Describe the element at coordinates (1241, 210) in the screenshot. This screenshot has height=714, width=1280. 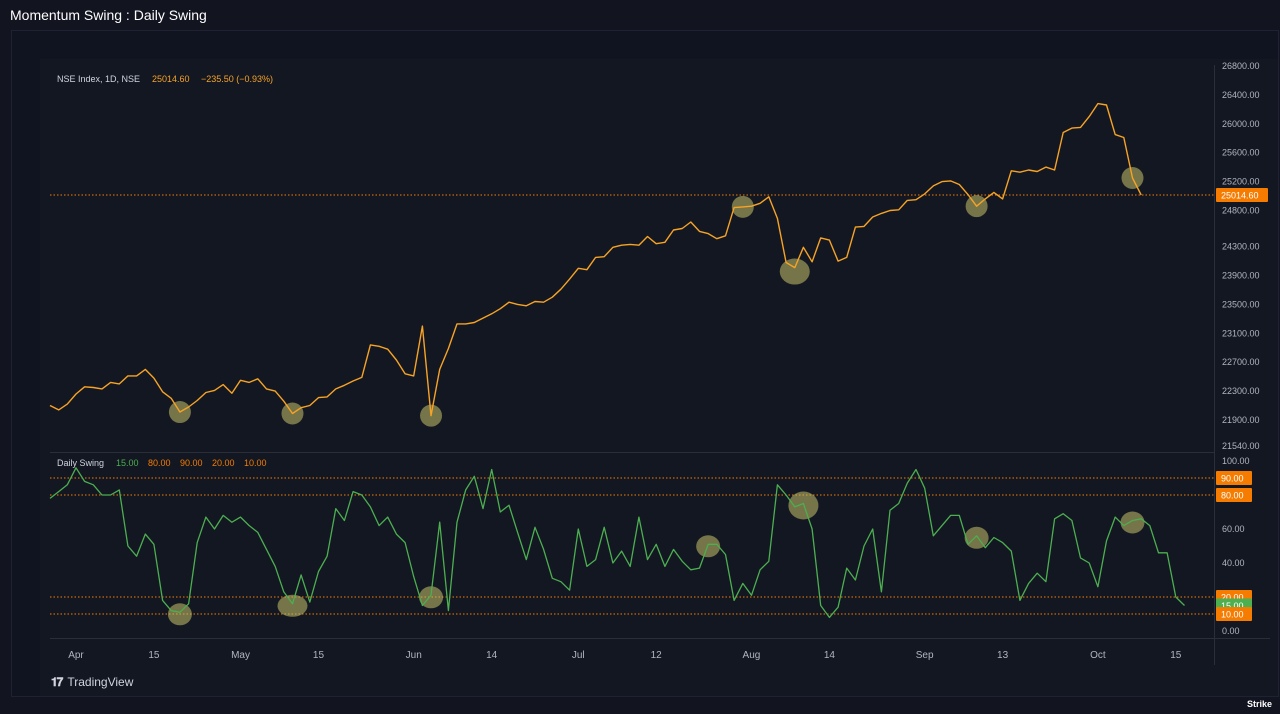
I see `price-tick-label: 24800.00` at that location.